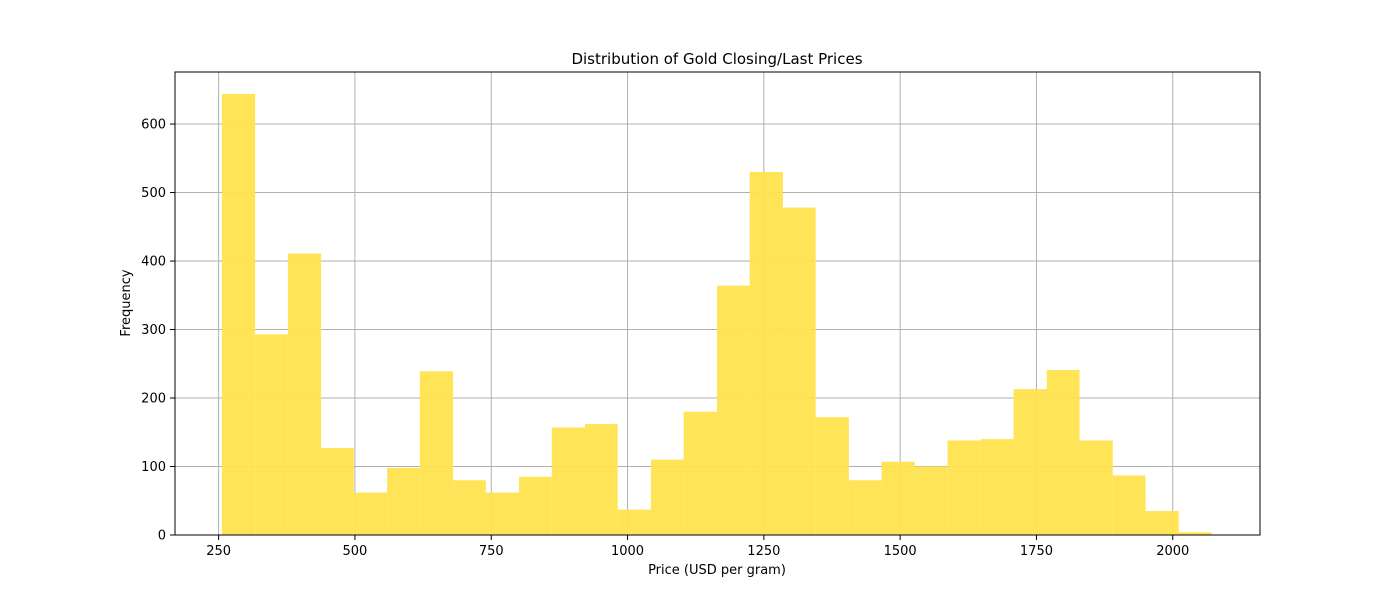  What do you see at coordinates (1036, 551) in the screenshot?
I see `x-tick-label-6: 1750` at bounding box center [1036, 551].